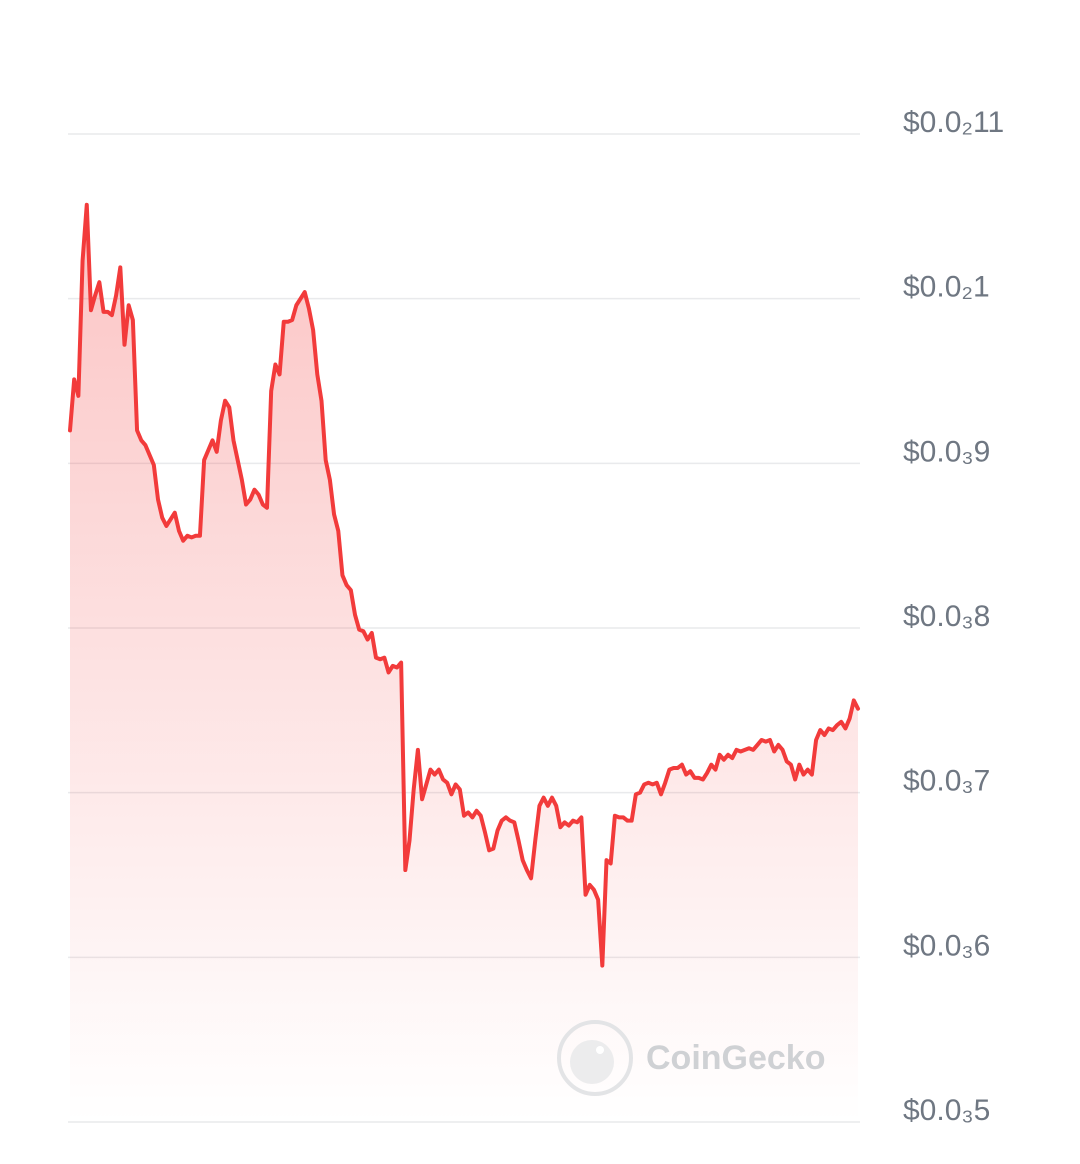 The image size is (1080, 1164). What do you see at coordinates (946, 1110) in the screenshot?
I see `y-tick-label: $0.0₃5` at bounding box center [946, 1110].